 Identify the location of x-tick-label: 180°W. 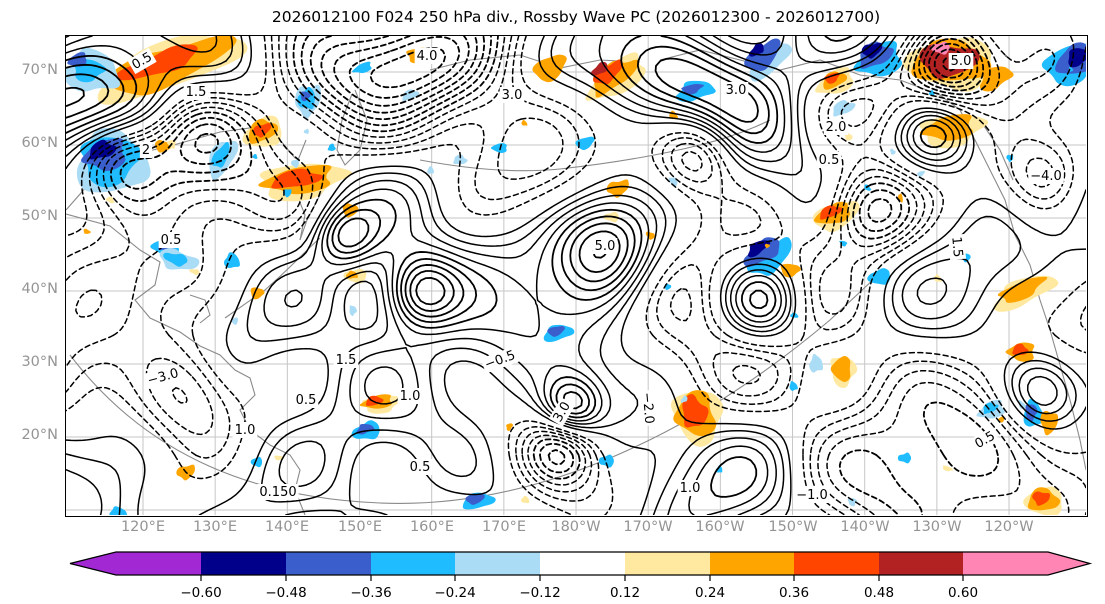
(576, 527).